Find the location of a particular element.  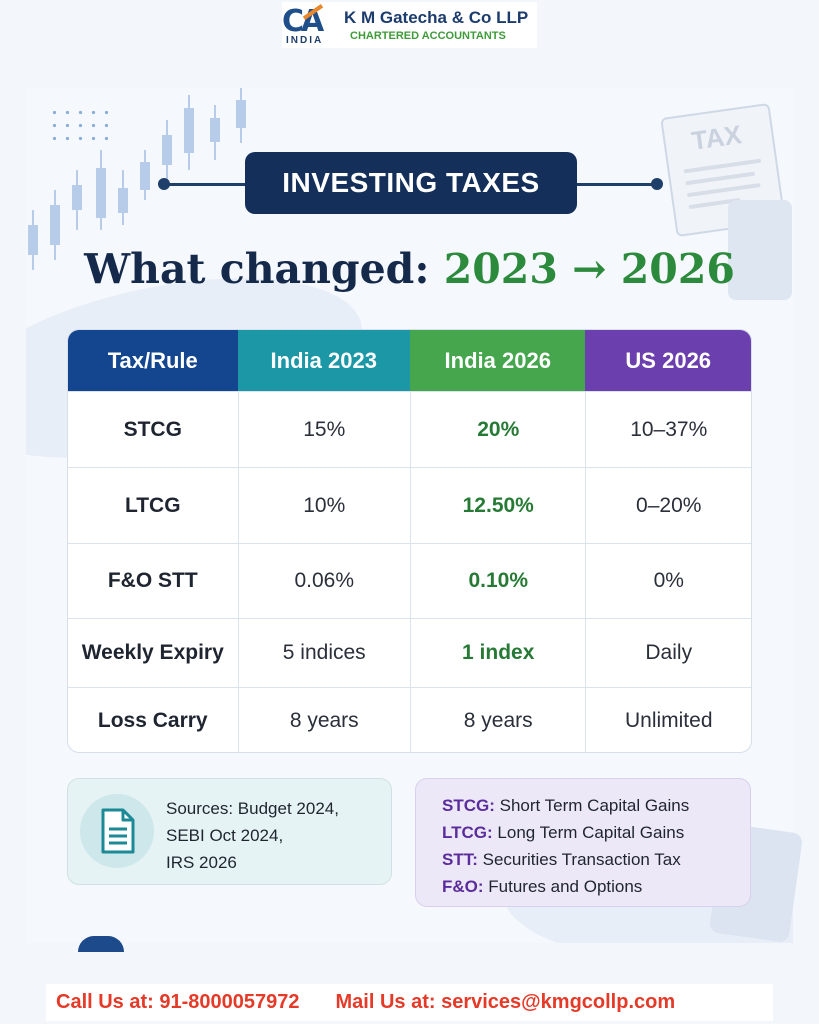

glossary-term: LTCG: is located at coordinates (467, 832).